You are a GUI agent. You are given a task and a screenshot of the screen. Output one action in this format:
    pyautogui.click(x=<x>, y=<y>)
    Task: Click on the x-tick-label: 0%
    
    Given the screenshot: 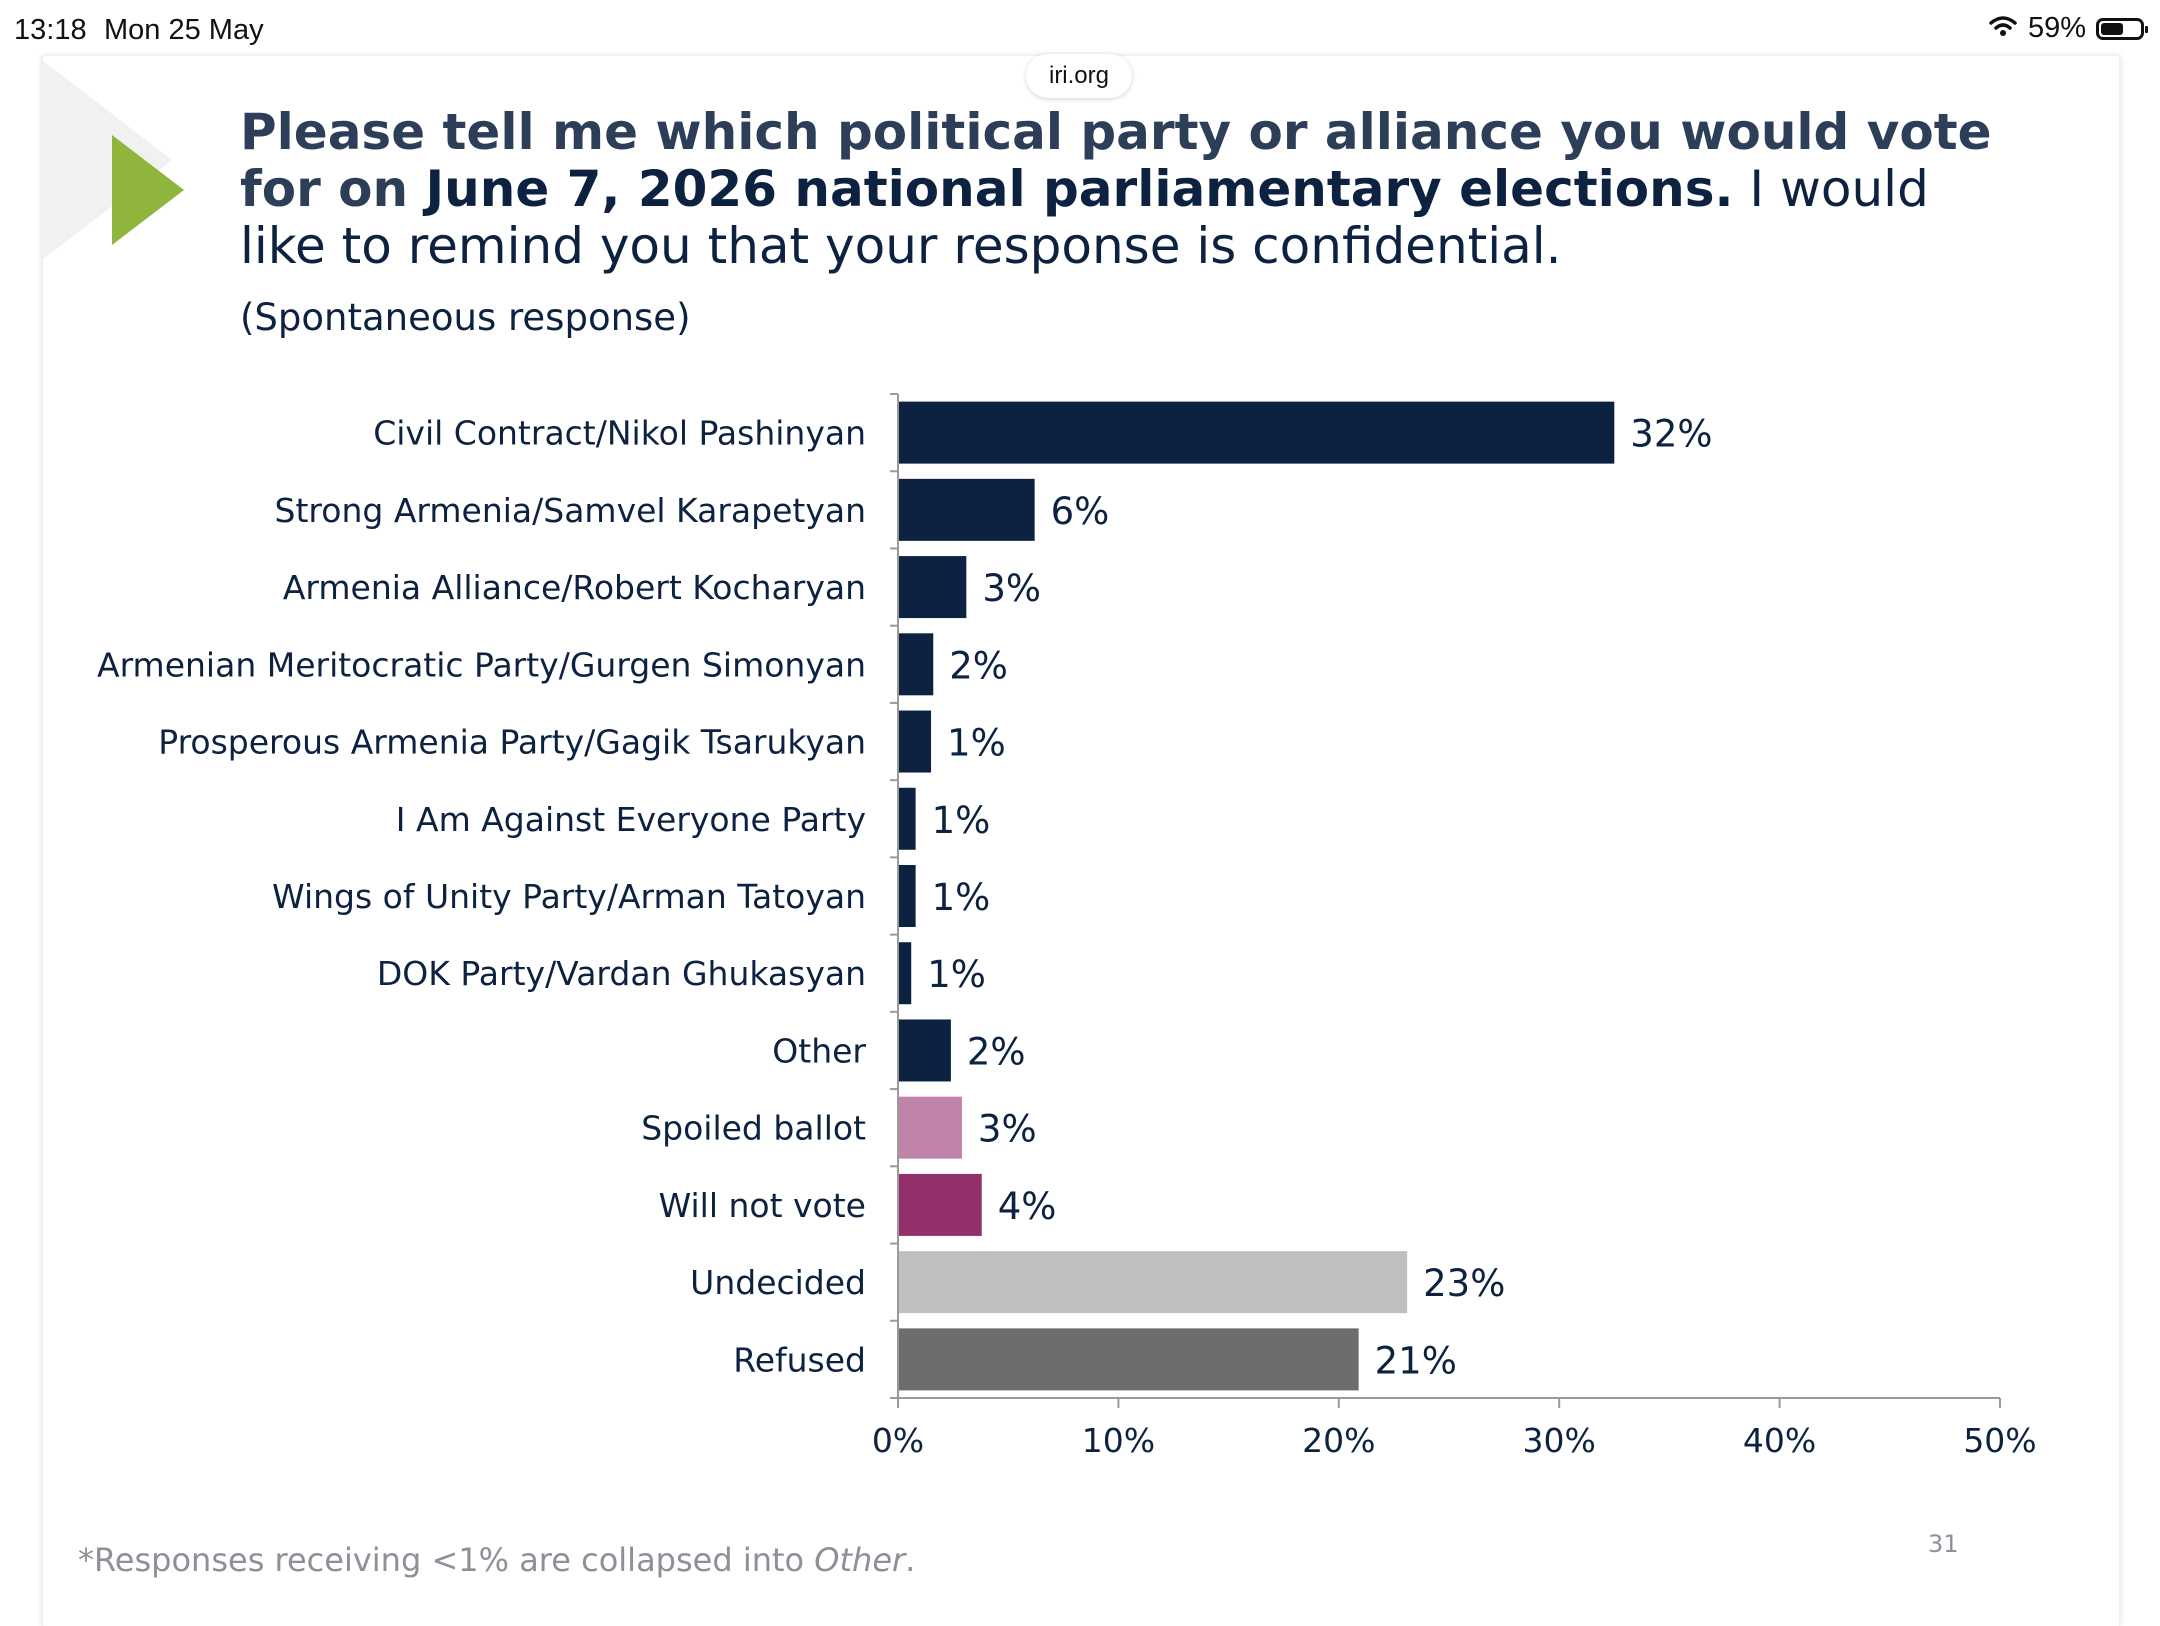 What is the action you would take?
    pyautogui.click(x=898, y=1440)
    